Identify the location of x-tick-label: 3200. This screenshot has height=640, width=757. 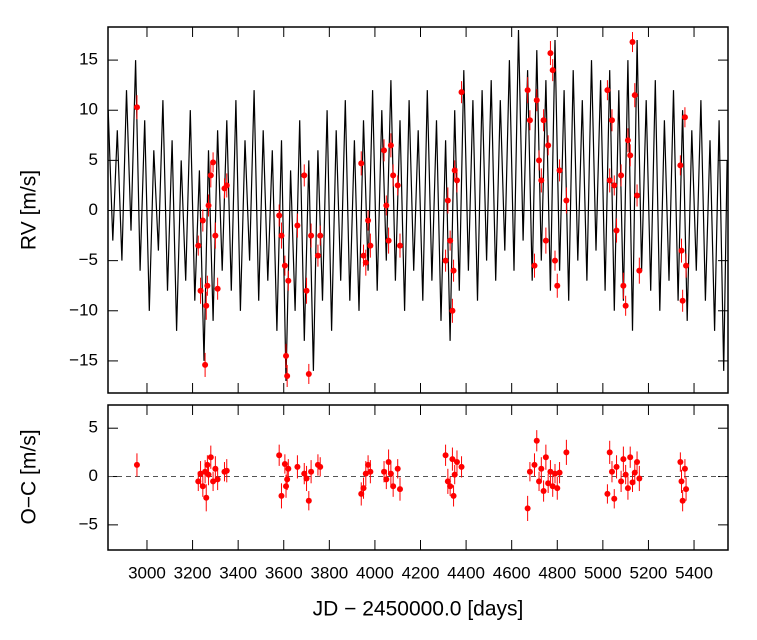
(193, 572).